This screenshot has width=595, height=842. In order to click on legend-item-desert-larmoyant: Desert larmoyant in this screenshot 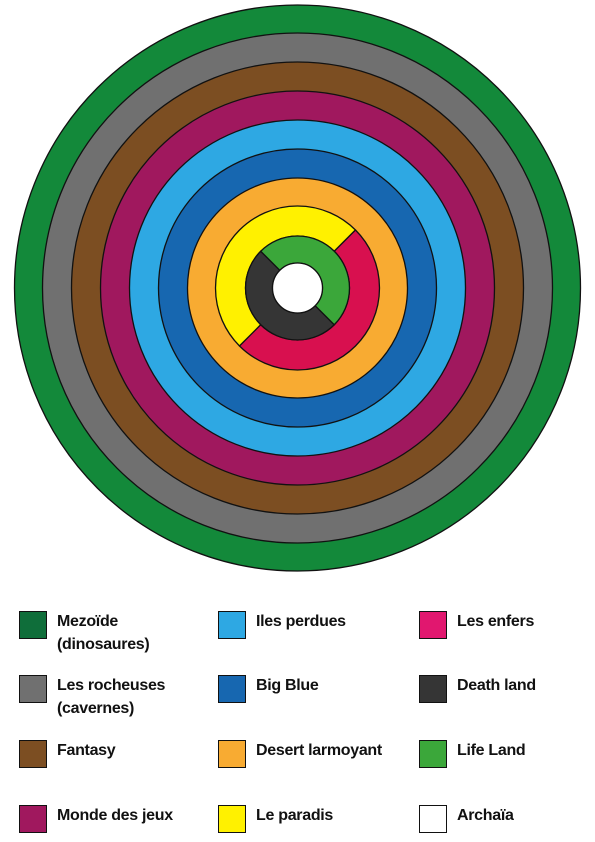, I will do `click(300, 753)`.